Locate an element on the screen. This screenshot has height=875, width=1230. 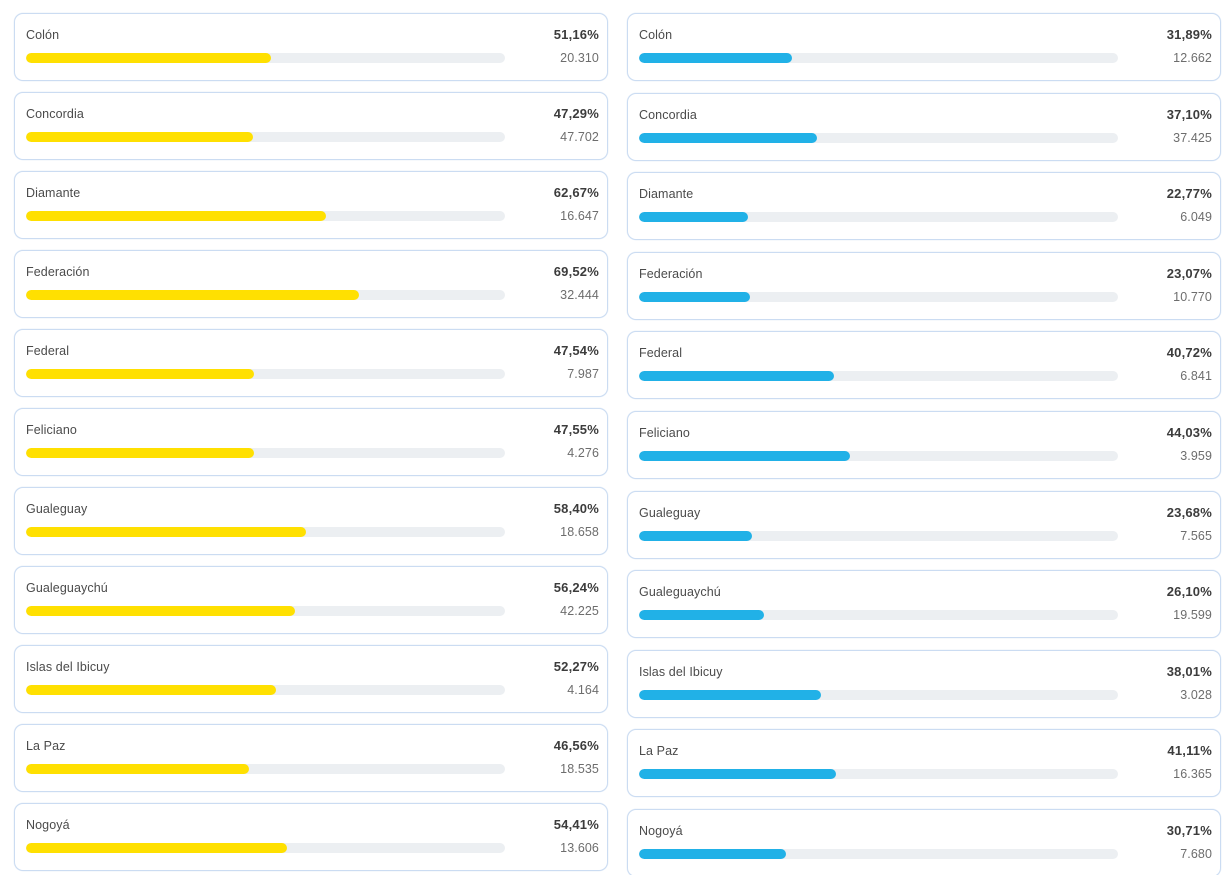
card-header-row: Federal 47,54% is located at coordinates (312, 350).